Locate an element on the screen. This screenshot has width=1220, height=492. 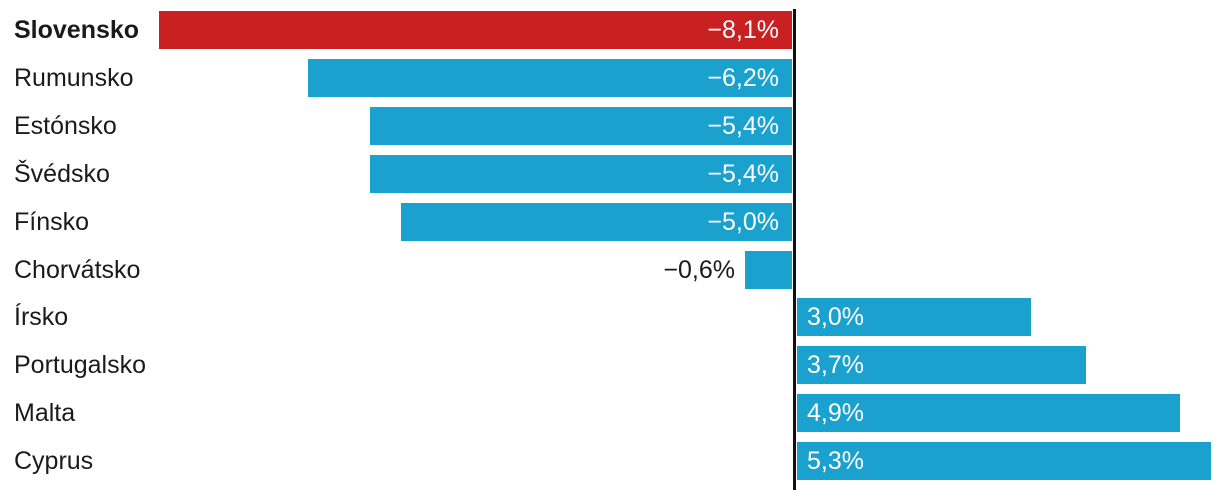
value-label: 3,7% is located at coordinates (835, 365).